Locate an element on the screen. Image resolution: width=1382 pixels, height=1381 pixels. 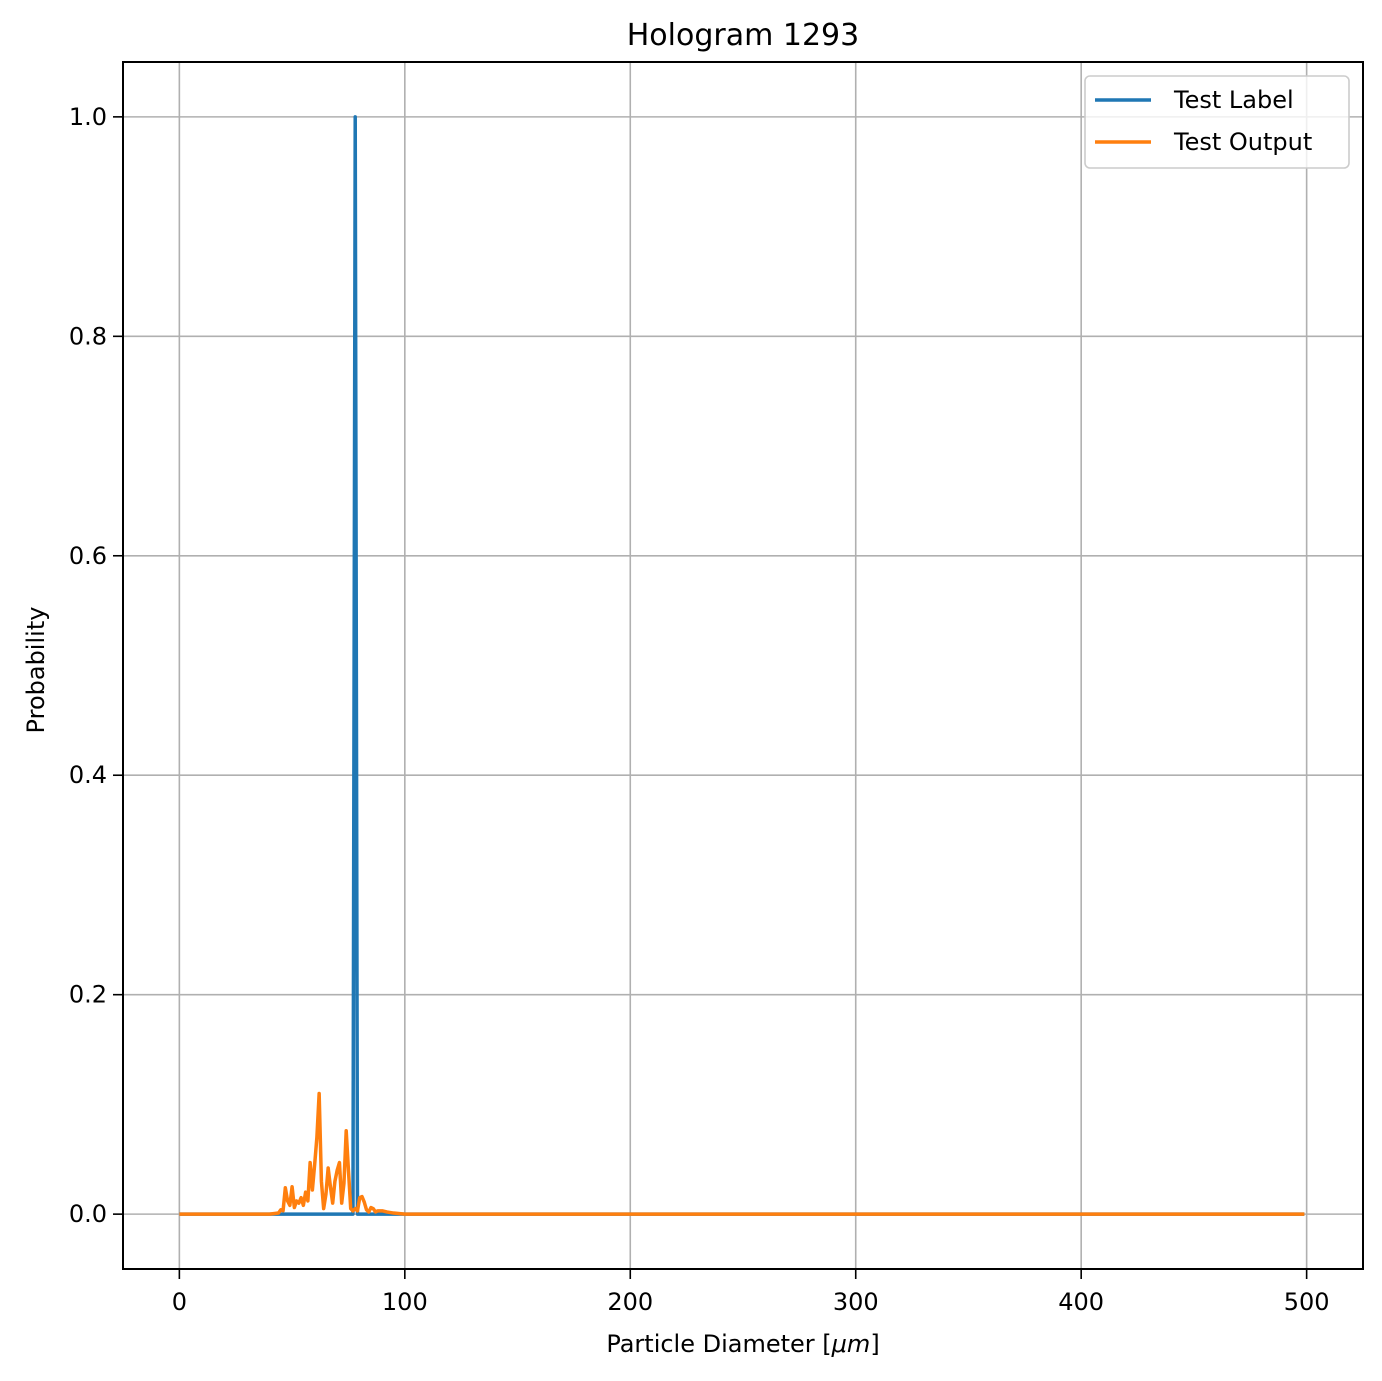
x-axis-label-close: ] is located at coordinates (874, 1344).